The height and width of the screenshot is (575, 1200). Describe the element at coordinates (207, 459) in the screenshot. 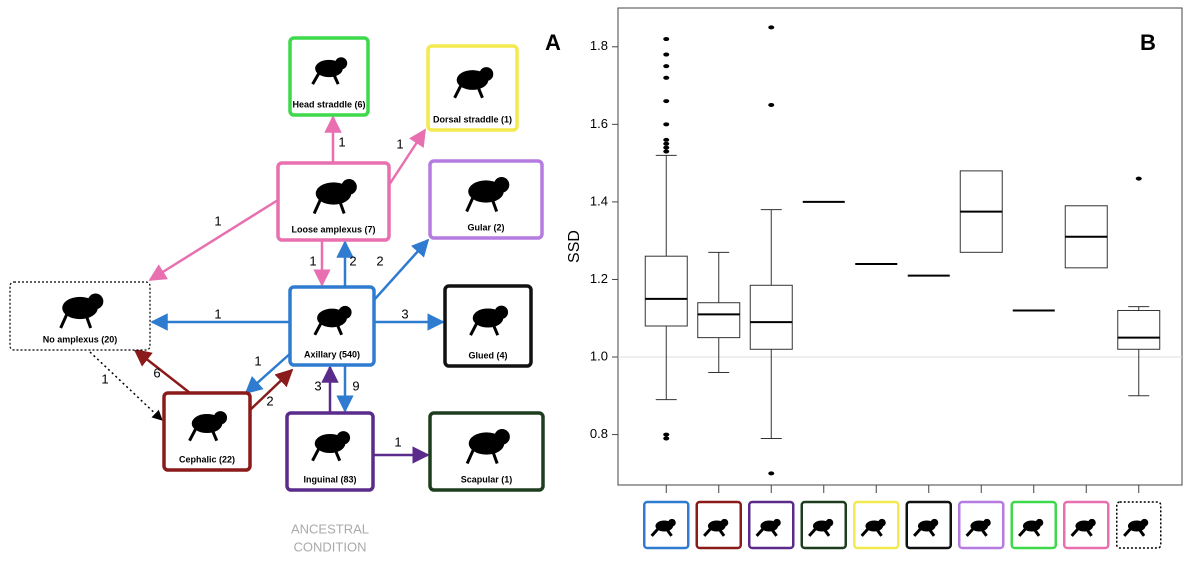

I see `node-label: Cephalic (22)` at that location.